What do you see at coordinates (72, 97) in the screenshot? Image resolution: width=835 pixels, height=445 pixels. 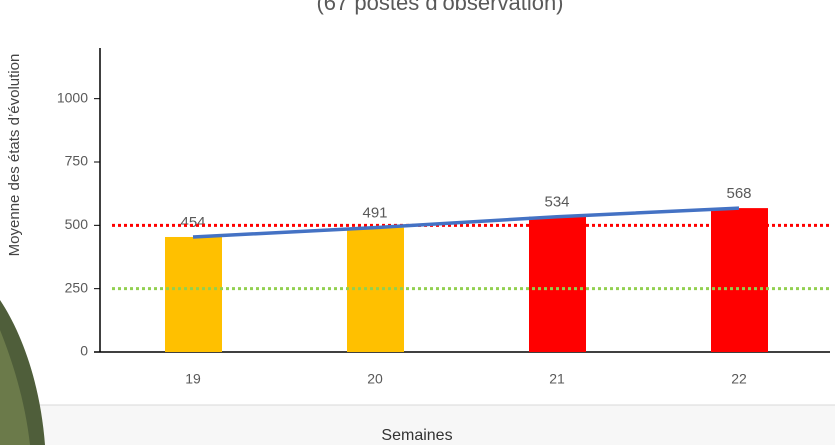 I see `y-tick-label: 1000` at bounding box center [72, 97].